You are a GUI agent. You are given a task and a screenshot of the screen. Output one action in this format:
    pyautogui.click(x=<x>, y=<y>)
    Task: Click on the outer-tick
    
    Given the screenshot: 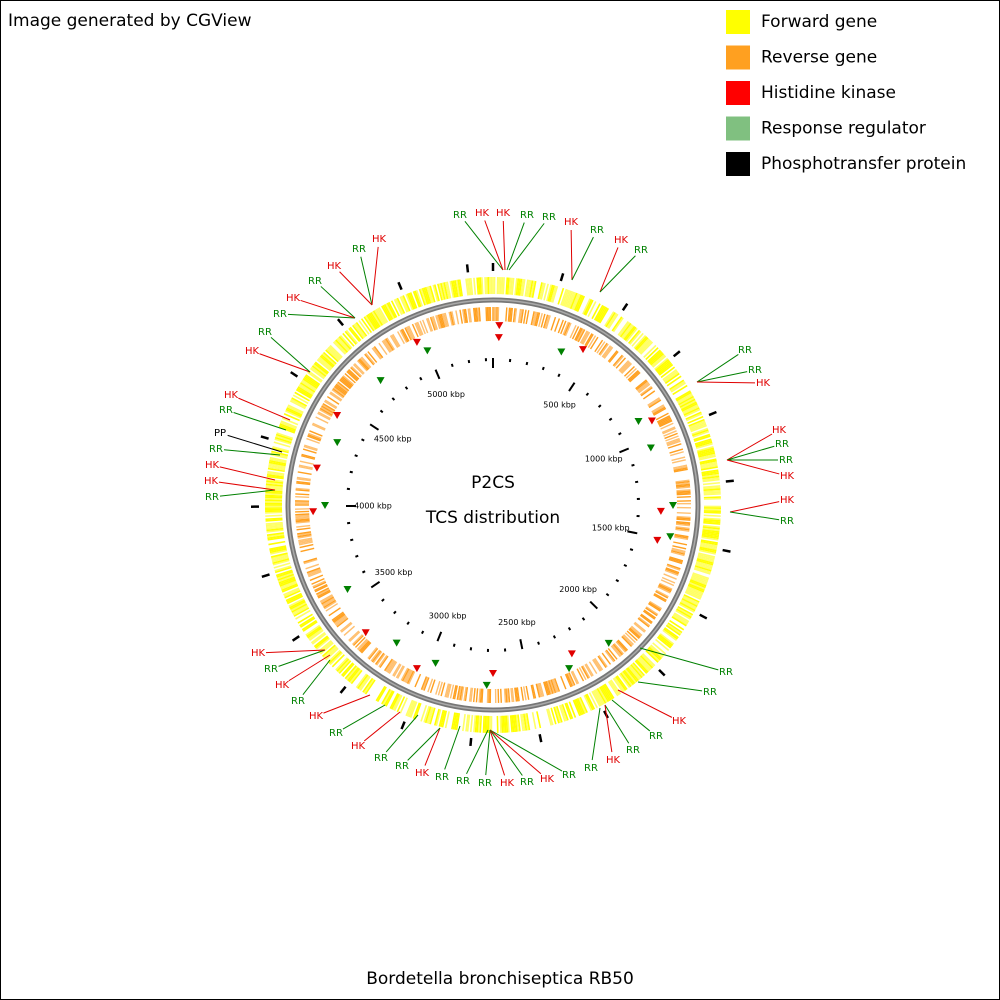 What is the action you would take?
    pyautogui.click(x=294, y=374)
    